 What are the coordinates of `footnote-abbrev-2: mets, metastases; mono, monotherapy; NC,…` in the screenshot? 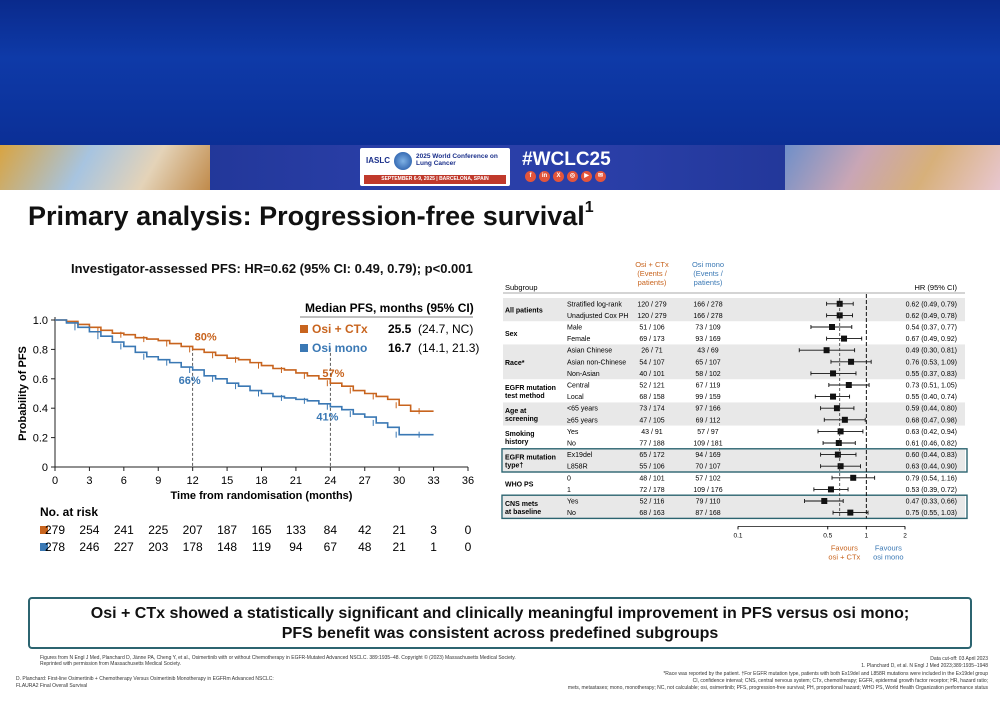 It's located at (777, 688).